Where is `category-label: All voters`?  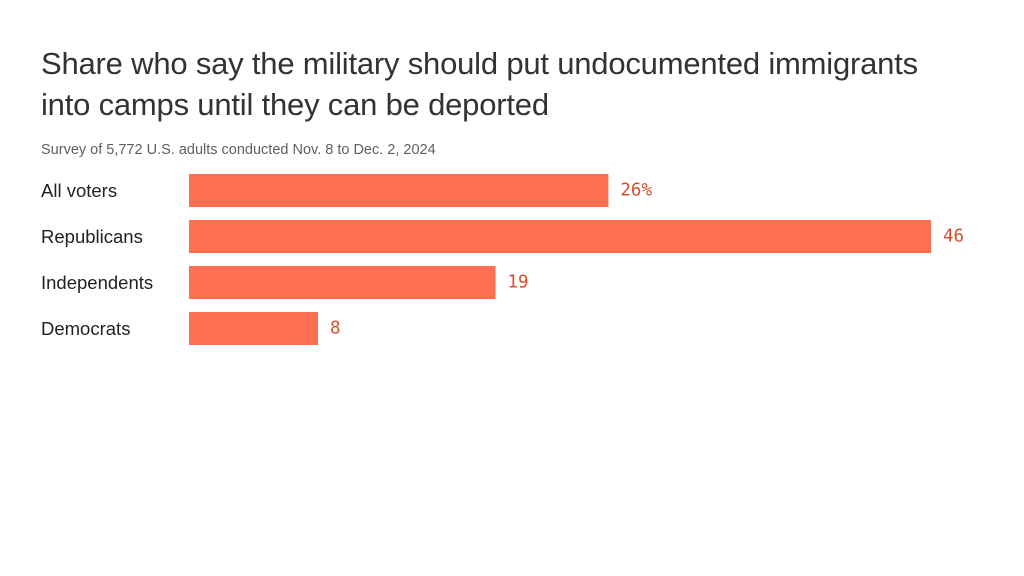 category-label: All voters is located at coordinates (79, 190).